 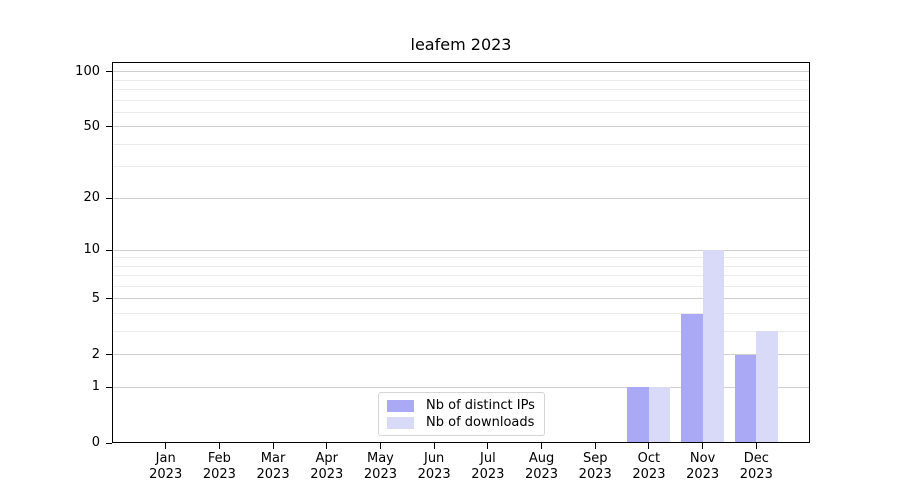 I want to click on y-tick-label-50: 50, so click(x=91, y=126).